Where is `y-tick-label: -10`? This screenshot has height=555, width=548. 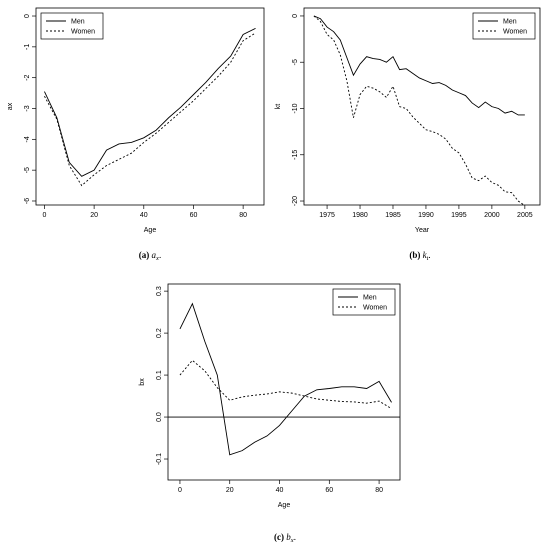
y-tick-label: -10 is located at coordinates (295, 108).